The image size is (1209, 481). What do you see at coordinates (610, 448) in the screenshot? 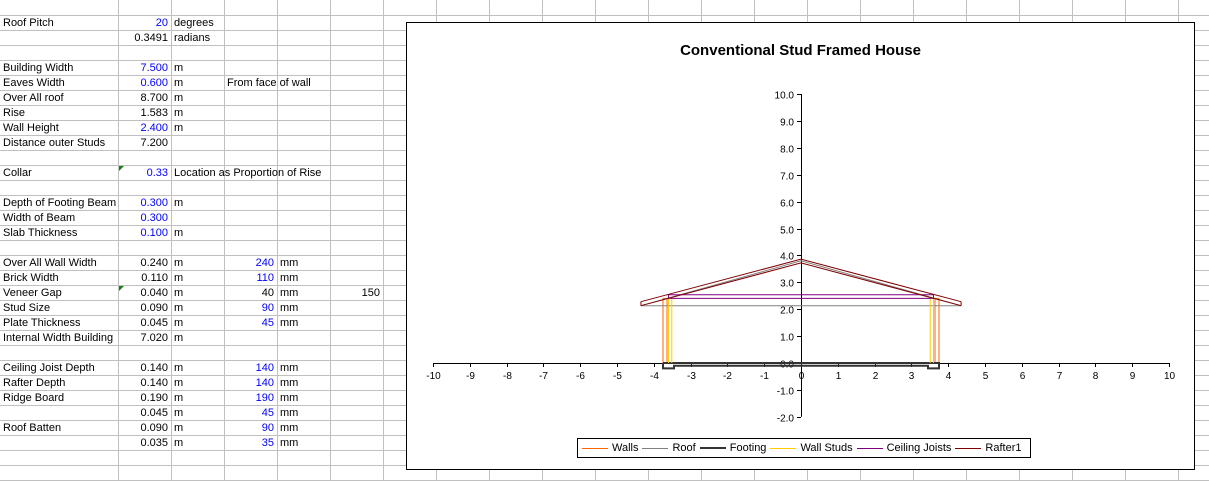
I see `legend-item: Walls` at bounding box center [610, 448].